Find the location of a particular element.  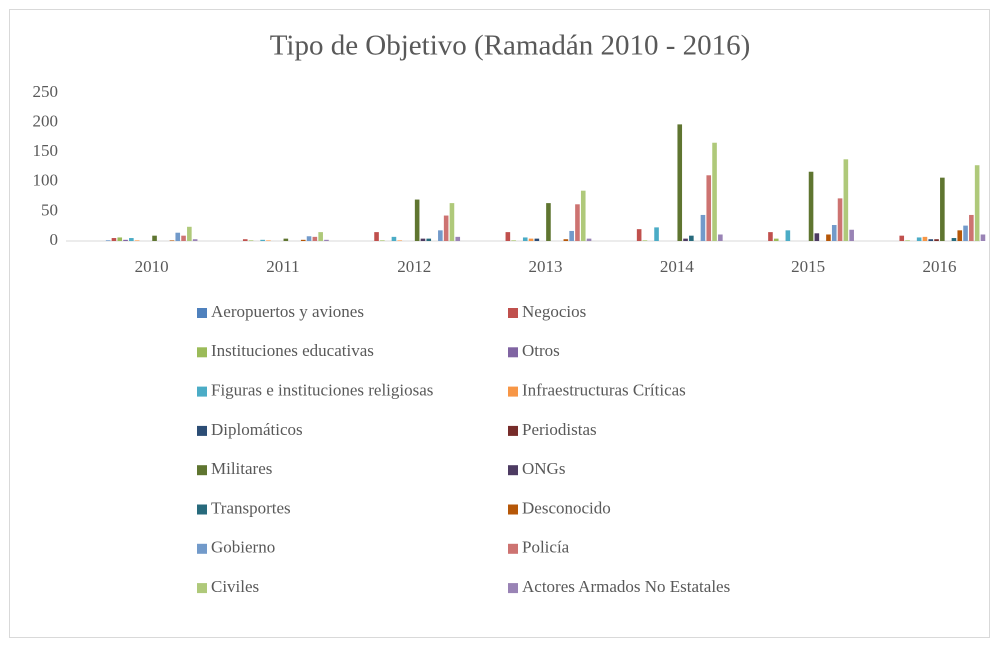

legend-label: Policía is located at coordinates (546, 547).